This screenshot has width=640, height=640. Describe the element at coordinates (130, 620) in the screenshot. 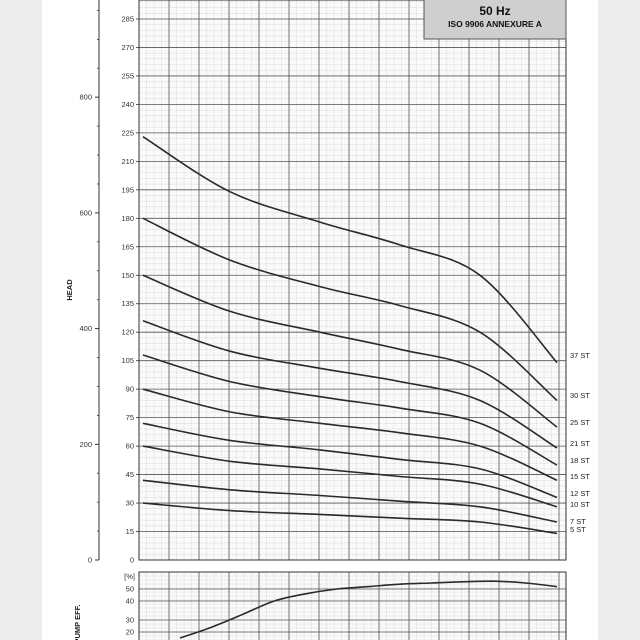

I see `eff-tick-label: 30` at that location.